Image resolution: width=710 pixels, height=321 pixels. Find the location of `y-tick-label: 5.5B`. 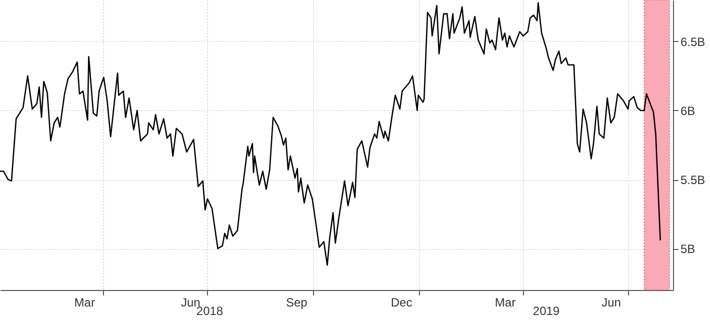

y-tick-label: 5.5B is located at coordinates (693, 180).